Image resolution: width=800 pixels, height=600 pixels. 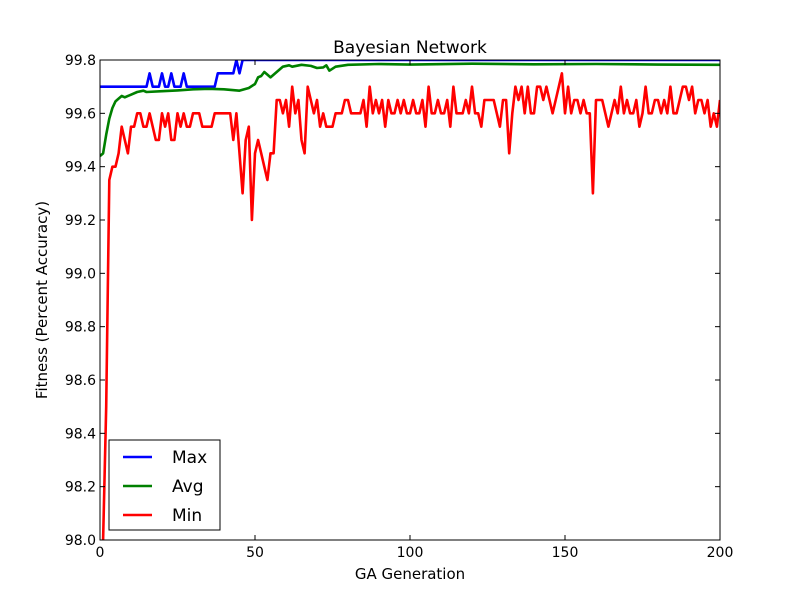 What do you see at coordinates (80, 221) in the screenshot?
I see `y-tick-label: 99.2` at bounding box center [80, 221].